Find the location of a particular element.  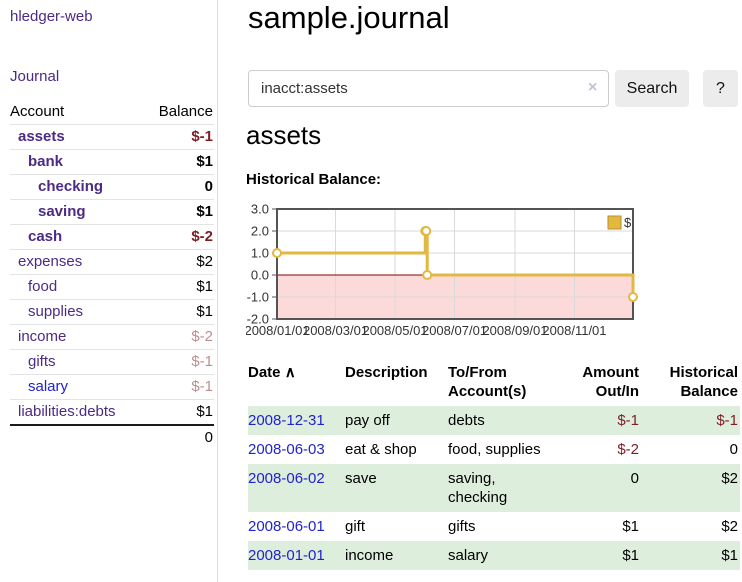

accounts-header-row: Account Balance is located at coordinates (112, 112).